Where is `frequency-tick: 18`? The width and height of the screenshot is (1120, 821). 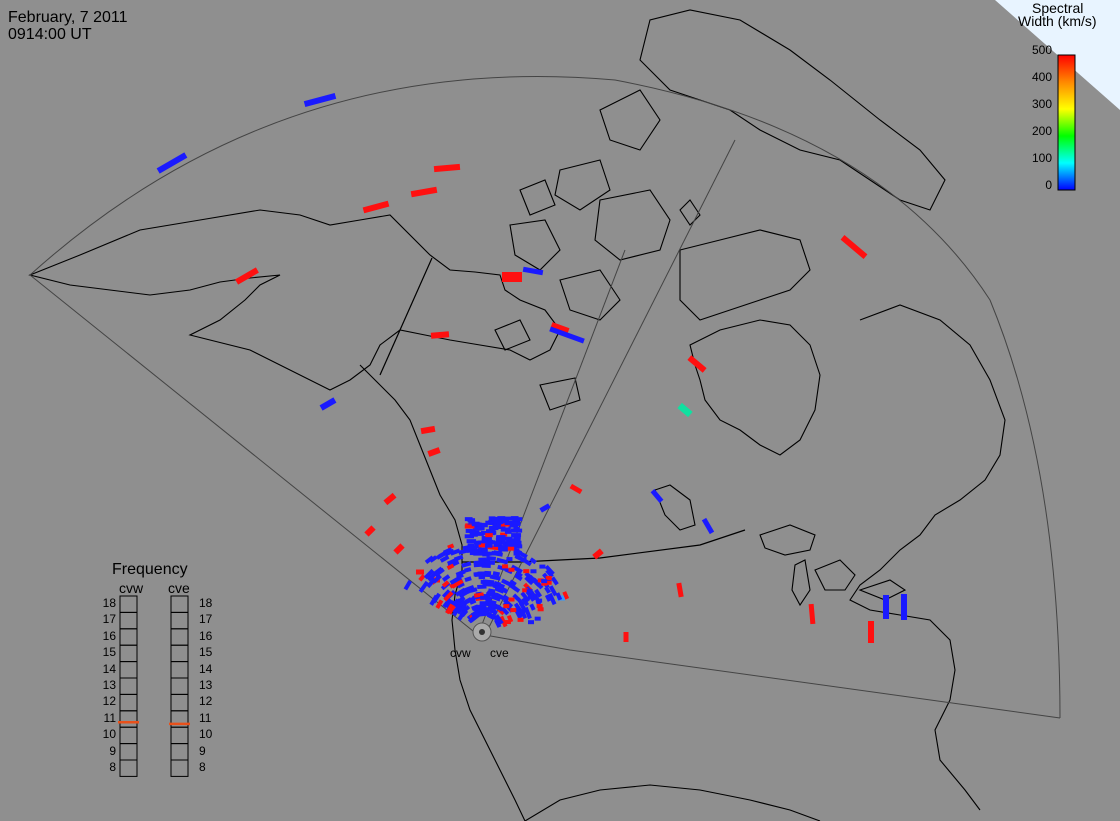 frequency-tick: 18 is located at coordinates (109, 603).